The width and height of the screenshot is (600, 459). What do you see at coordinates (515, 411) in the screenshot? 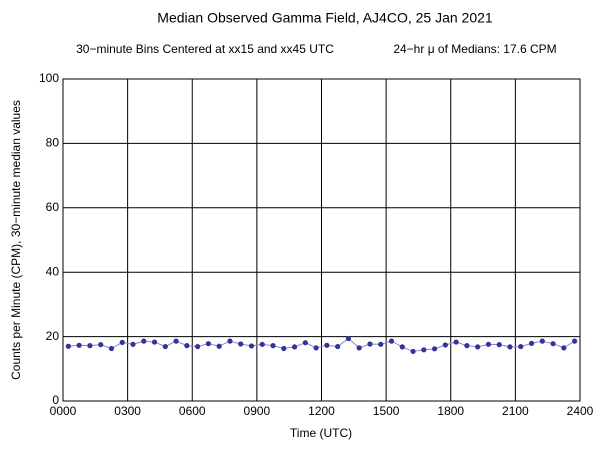
I see `x-tick-label: 2100` at bounding box center [515, 411].